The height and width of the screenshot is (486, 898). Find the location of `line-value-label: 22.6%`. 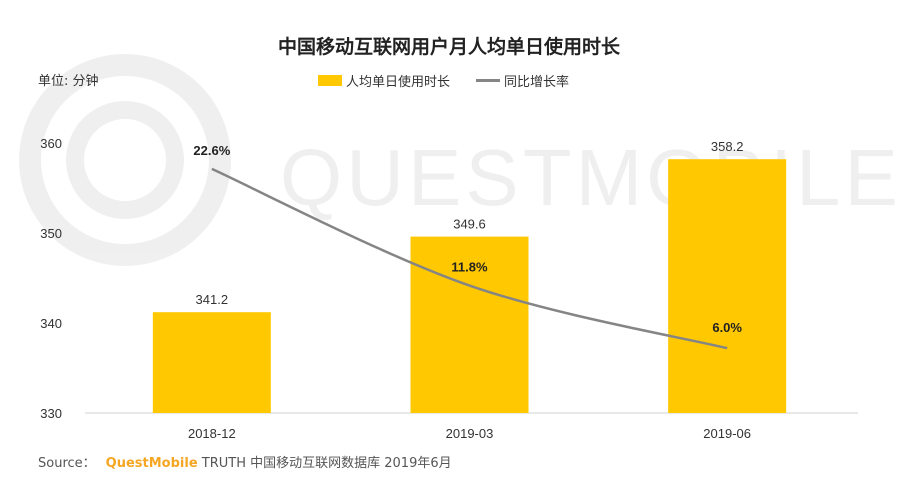

line-value-label: 22.6% is located at coordinates (211, 150).